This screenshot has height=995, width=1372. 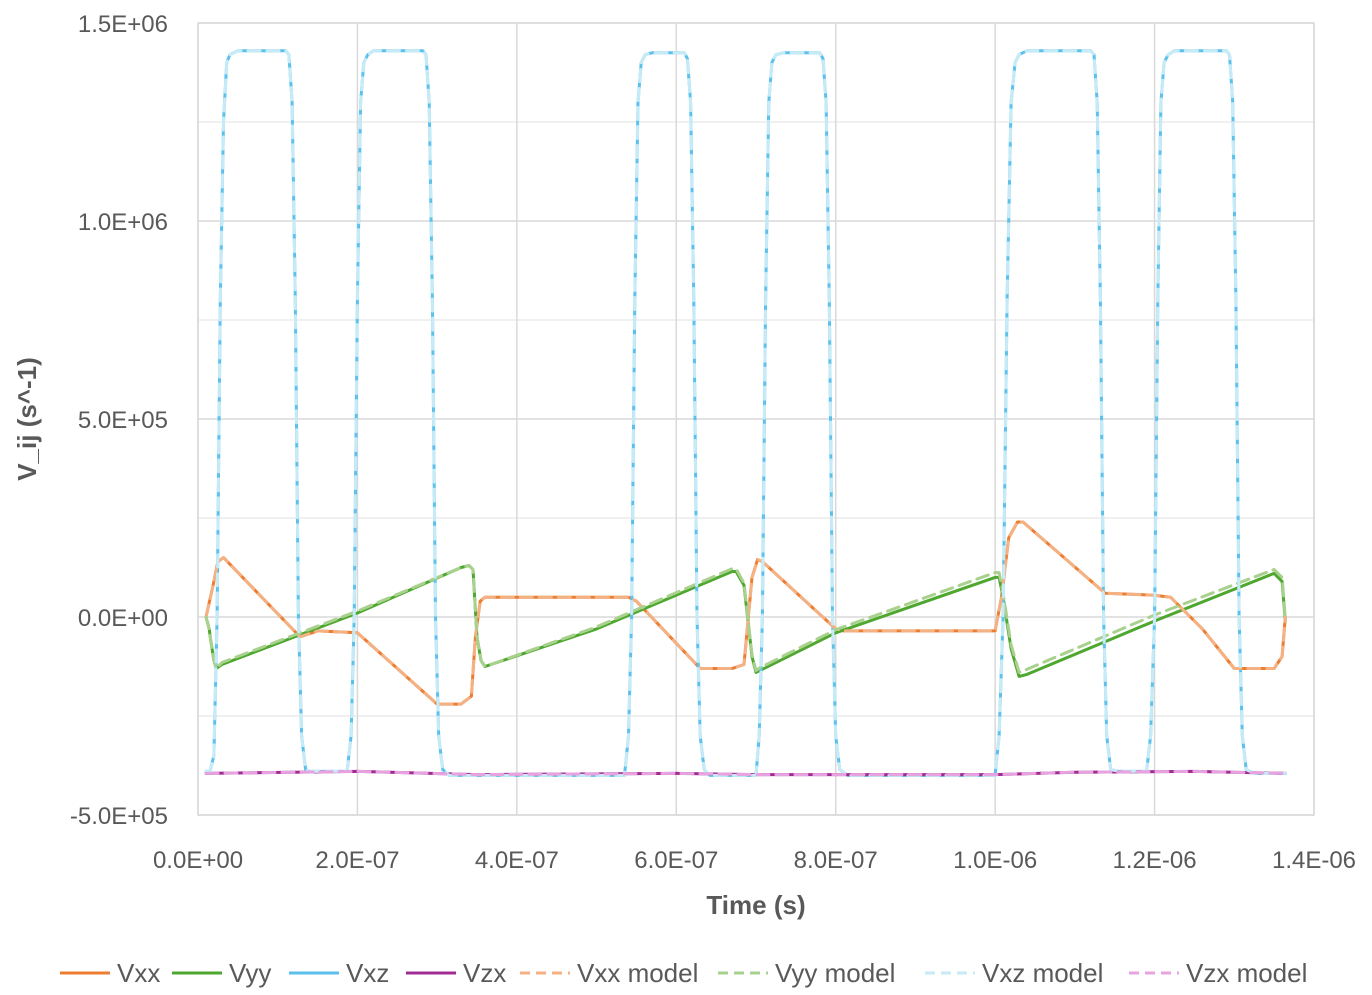 I want to click on x-tick-label: 6.0E-07, so click(x=676, y=860).